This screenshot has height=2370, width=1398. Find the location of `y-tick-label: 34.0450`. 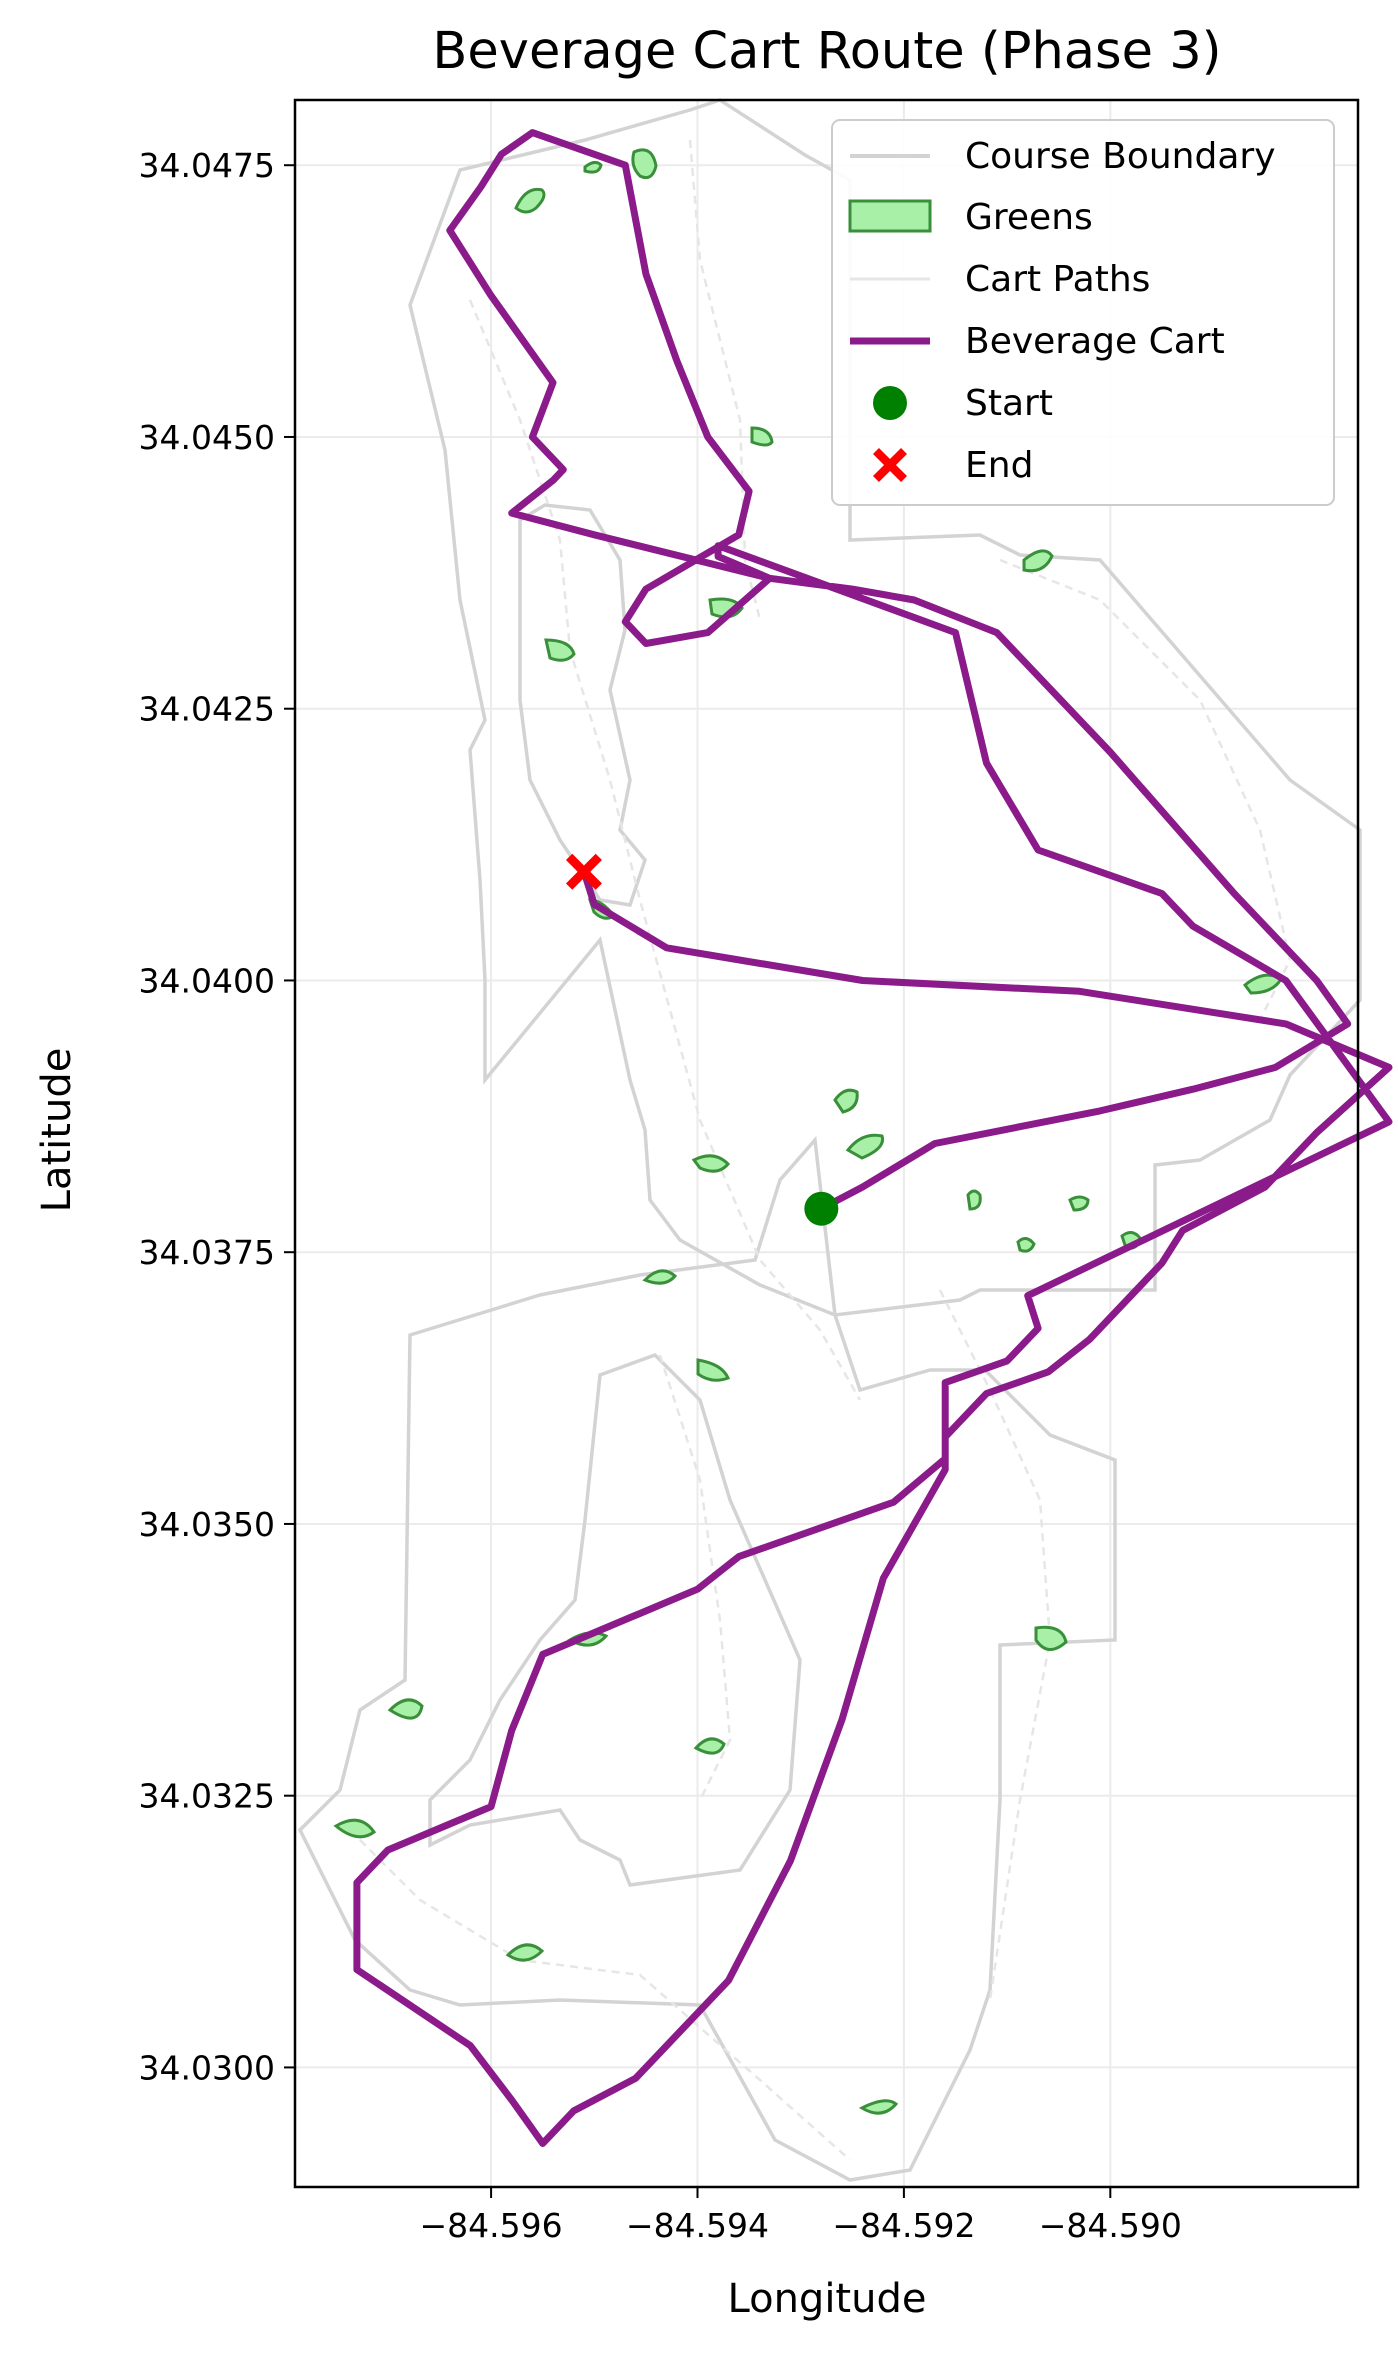

y-tick-label: 34.0450 is located at coordinates (207, 437).